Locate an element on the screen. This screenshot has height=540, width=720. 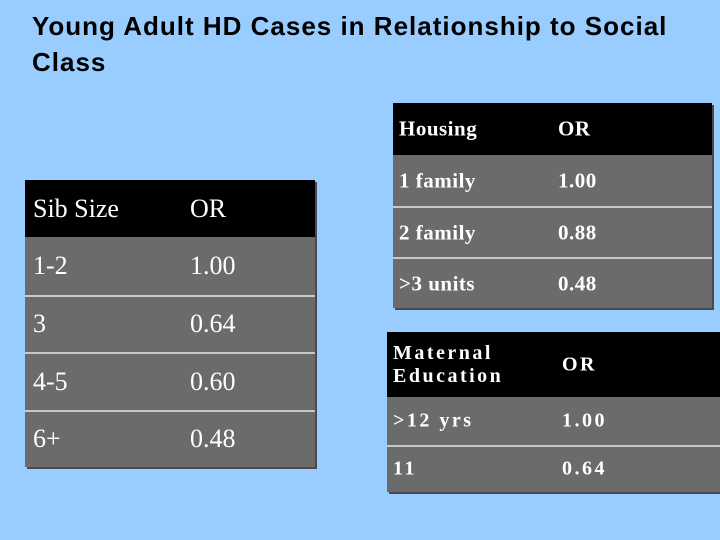
table-cell: >3 units is located at coordinates (437, 283).